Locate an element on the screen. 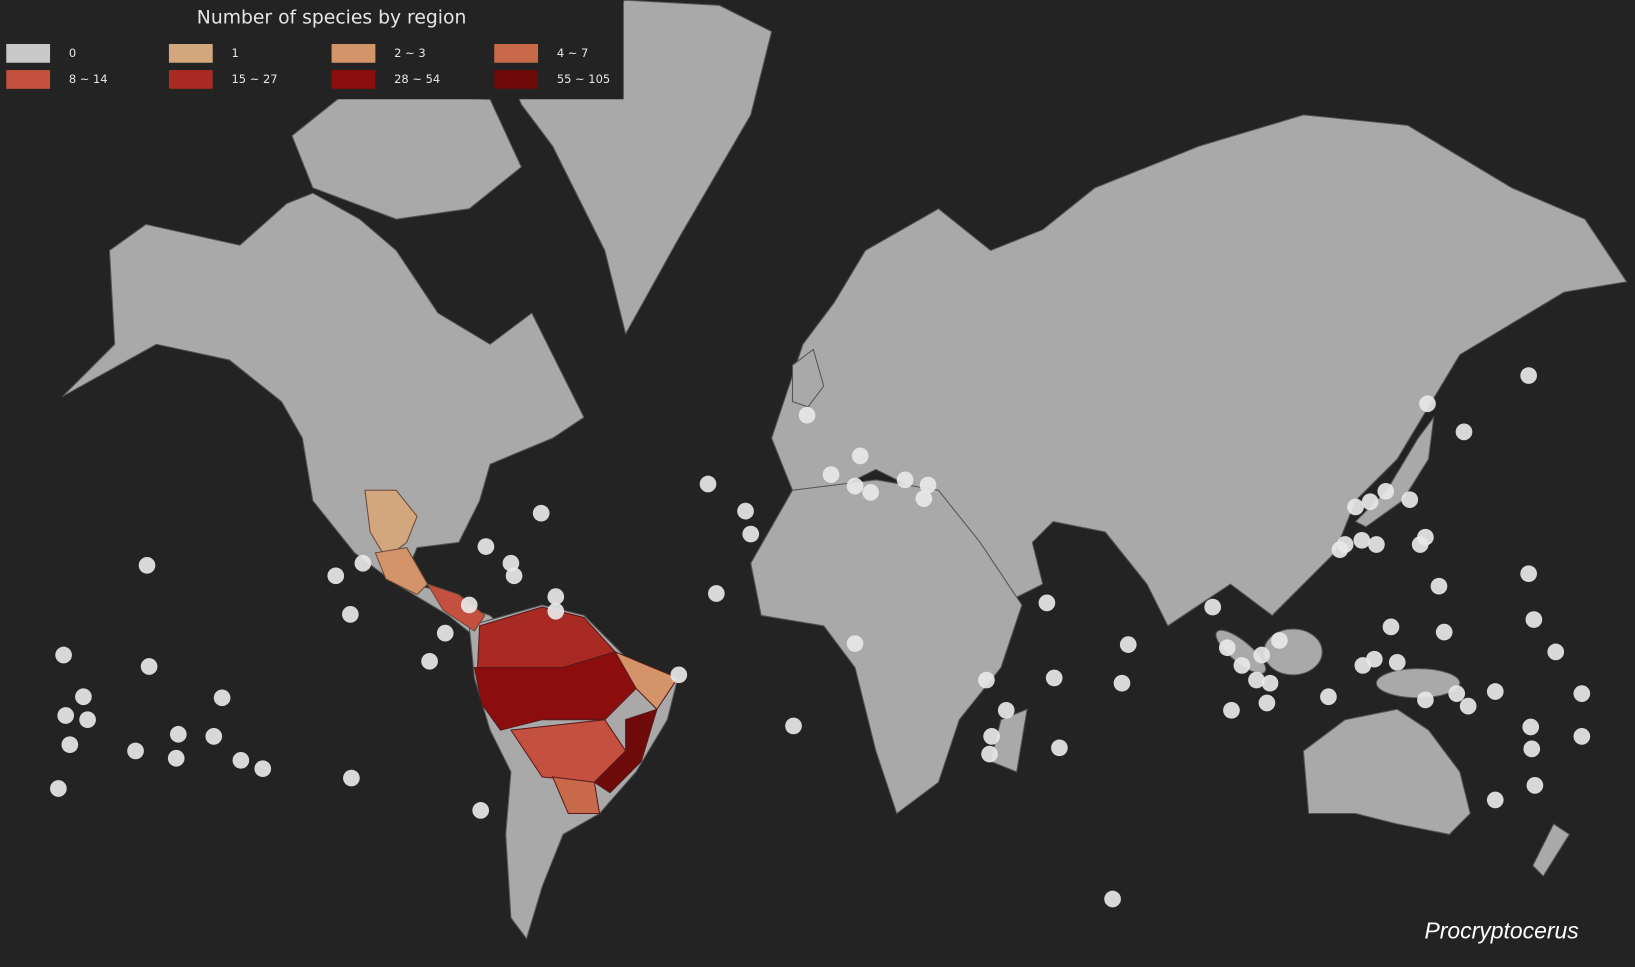 The image size is (1635, 967). legend: 0 1 2 ~ 3 4 ~ 7 8 ~ 14 15 ~ 27 28 ~ 54 55 ~ 105 is located at coordinates (308, 66).